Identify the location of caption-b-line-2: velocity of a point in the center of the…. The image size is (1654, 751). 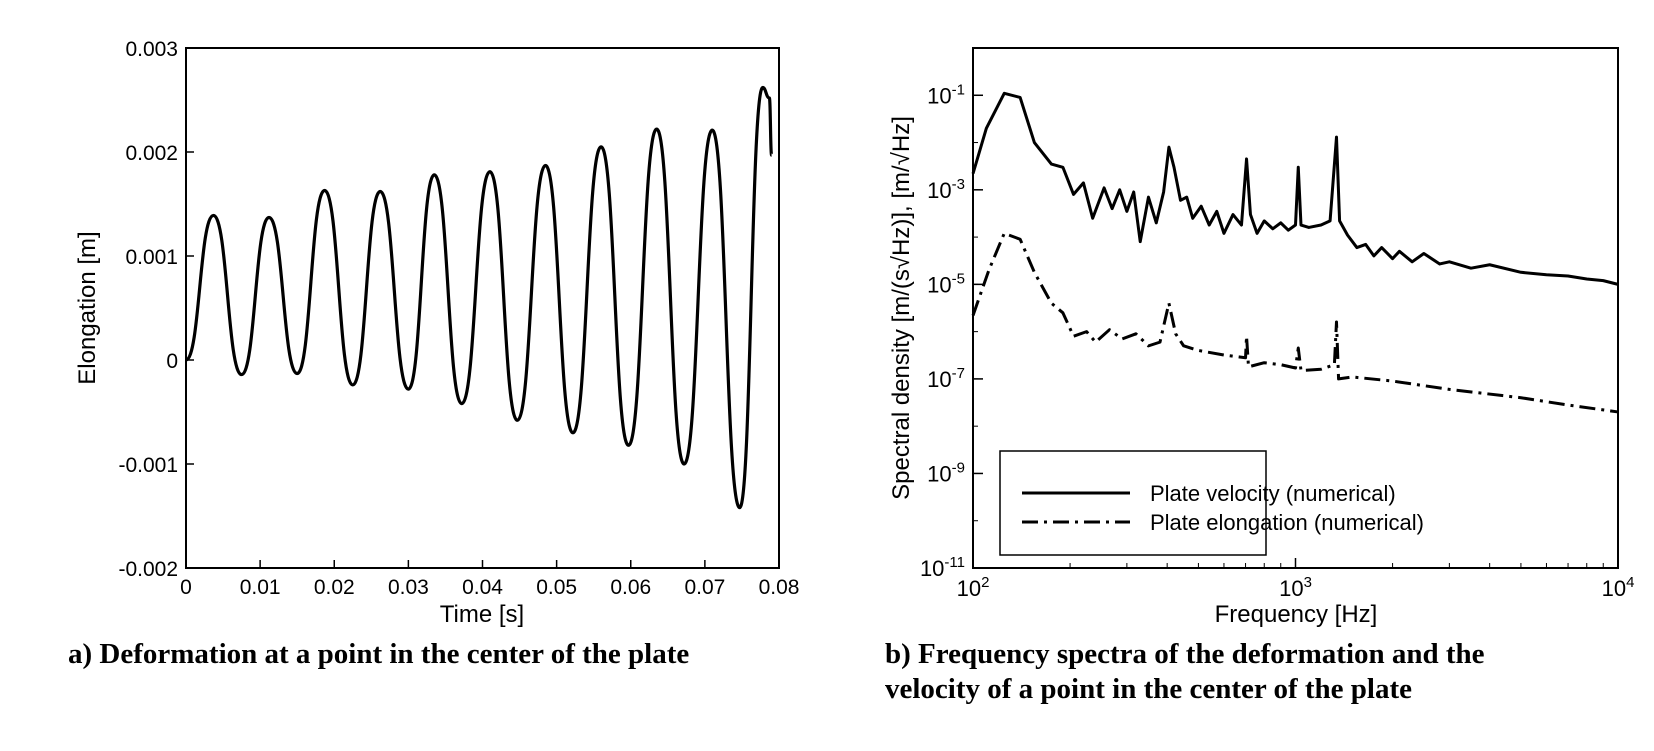
(1149, 689).